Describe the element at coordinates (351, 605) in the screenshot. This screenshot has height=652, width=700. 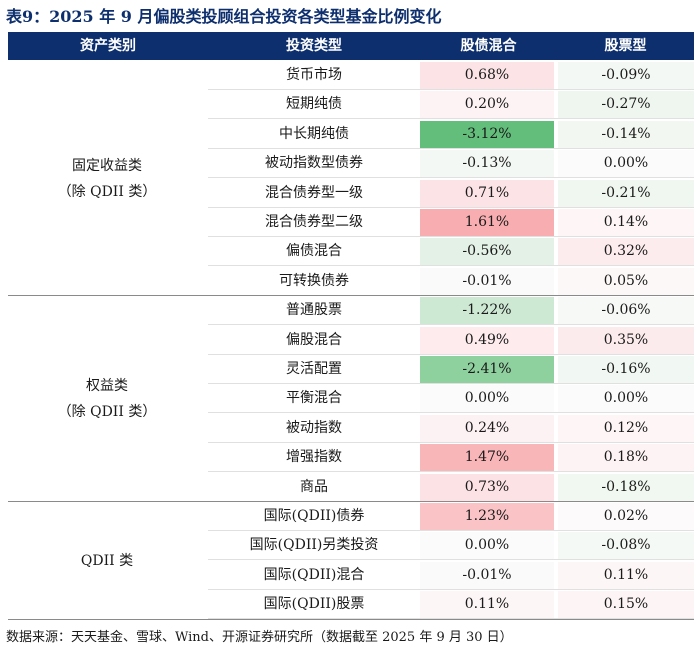
I see `table-row: 国际(QDII)股票 0.11% 0.15%` at that location.